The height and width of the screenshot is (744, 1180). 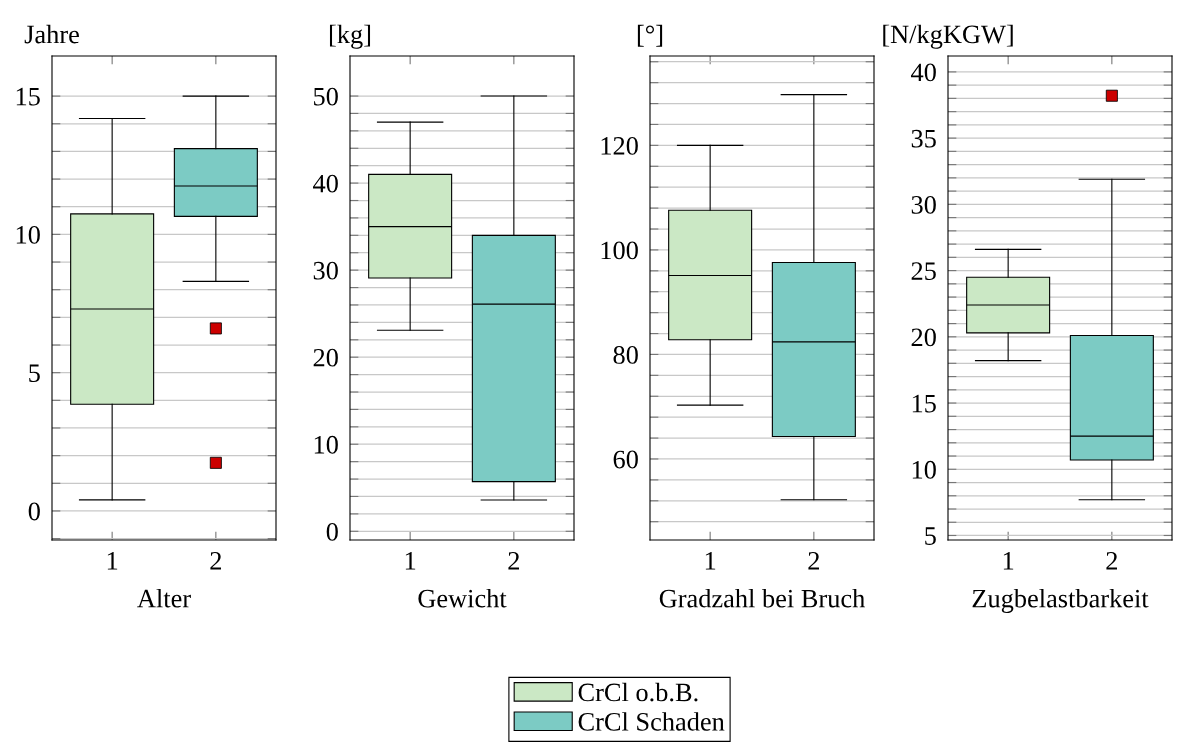 I want to click on y-axis-title: Jahre, so click(x=51, y=34).